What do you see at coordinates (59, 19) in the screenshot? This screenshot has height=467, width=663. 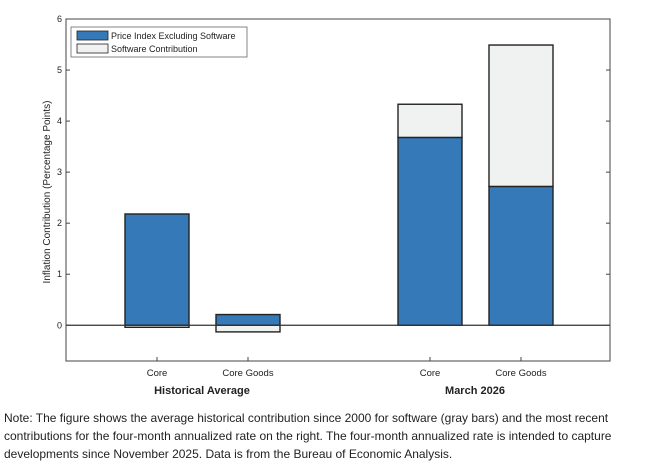 I see `y-tick-label: 6` at bounding box center [59, 19].